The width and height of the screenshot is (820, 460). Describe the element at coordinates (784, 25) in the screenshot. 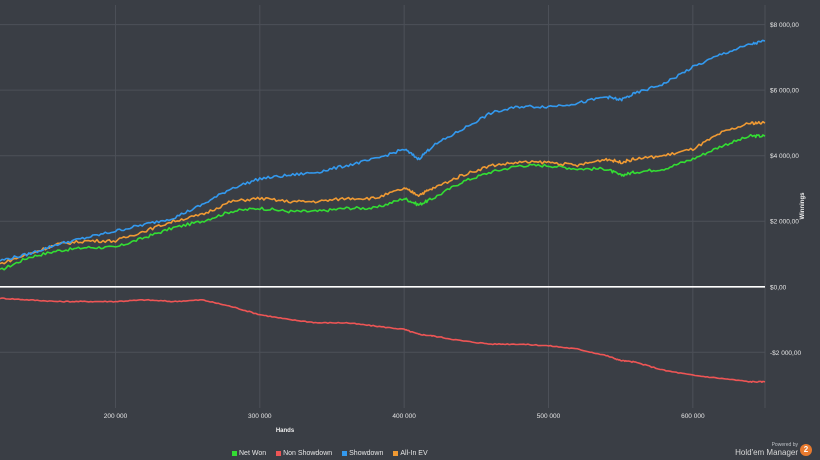

I see `y-tick-label: $8 000,00` at that location.